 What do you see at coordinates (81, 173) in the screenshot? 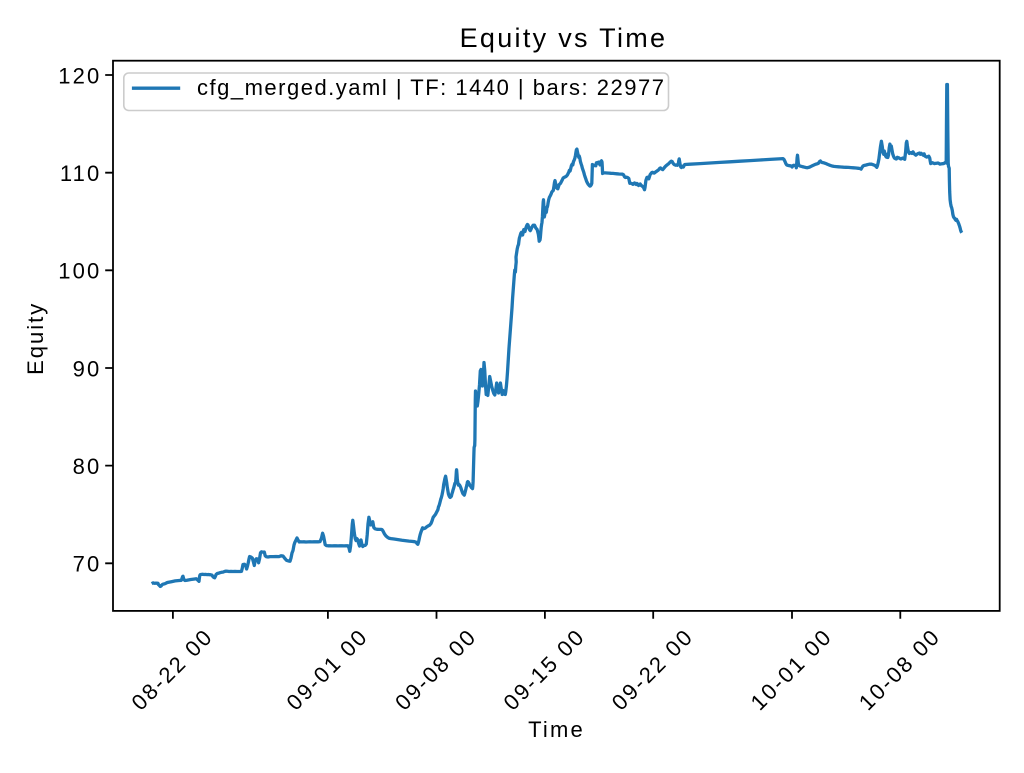
I see `svg-text: 110` at bounding box center [81, 173].